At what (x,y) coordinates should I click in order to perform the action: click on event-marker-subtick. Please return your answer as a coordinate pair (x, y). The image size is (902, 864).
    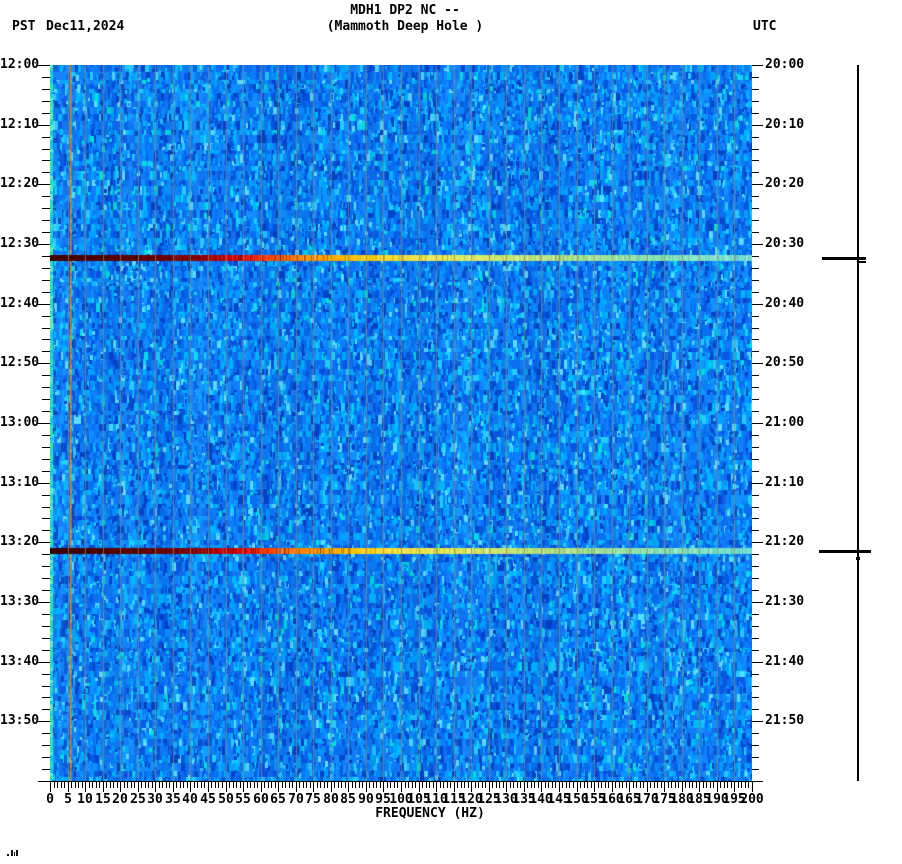
    Looking at the image, I should click on (858, 558).